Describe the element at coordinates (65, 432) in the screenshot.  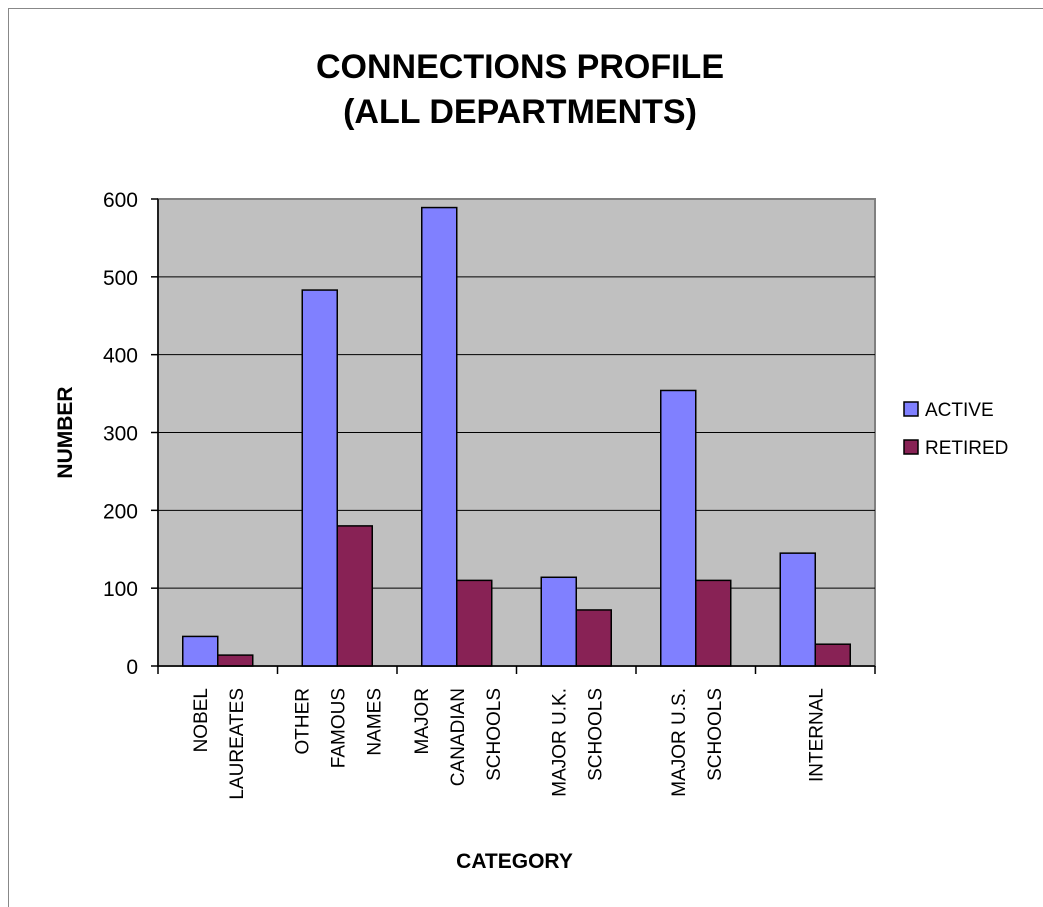
I see `y-axis-title: NUMBER` at that location.